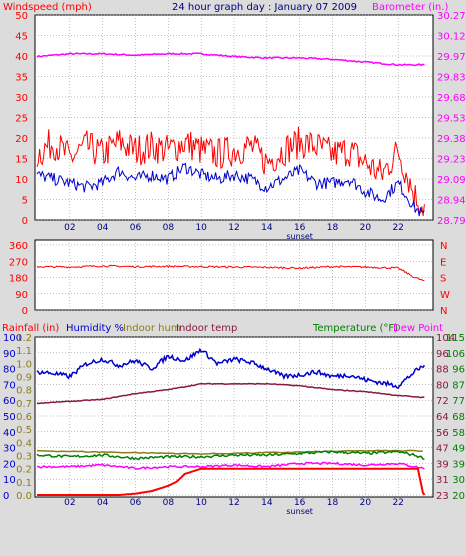  I want to click on indoor-hum-axis-title: Indoor hum, so click(152, 328).